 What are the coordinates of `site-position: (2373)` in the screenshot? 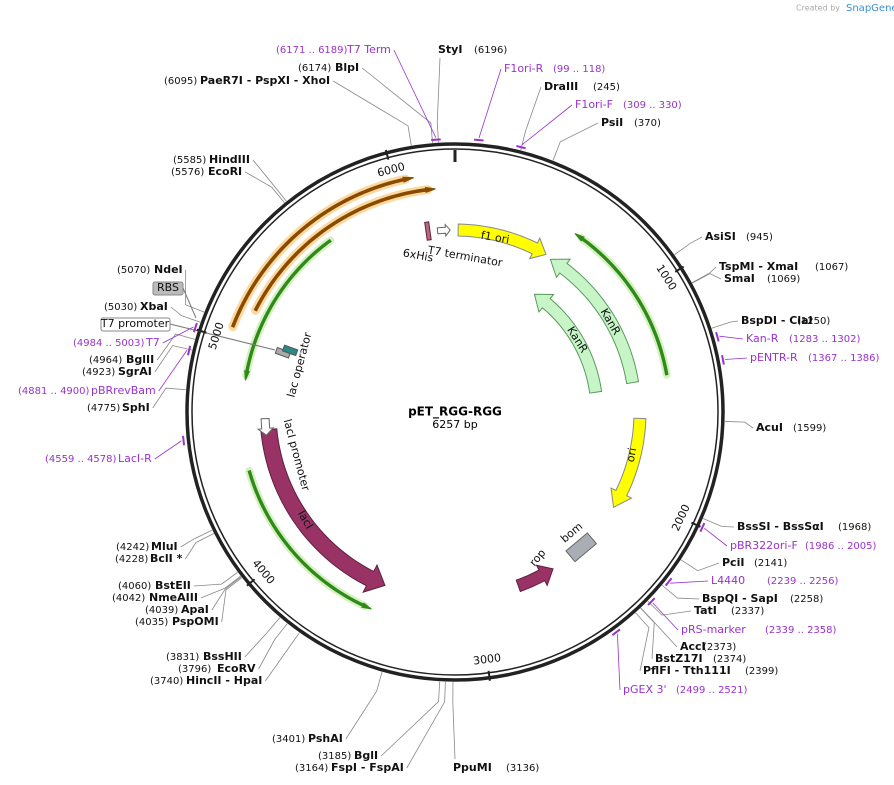 It's located at (719, 647).